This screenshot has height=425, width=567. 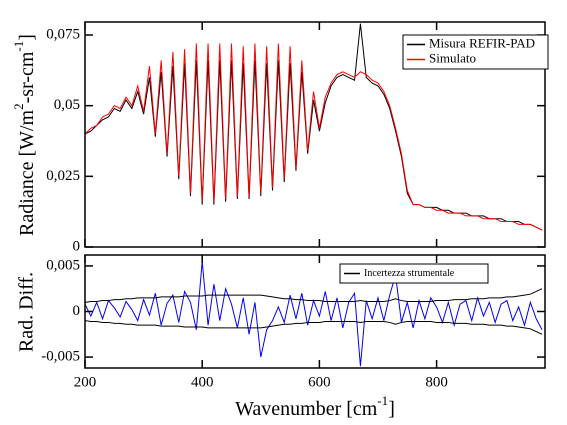 What do you see at coordinates (27, 172) in the screenshot?
I see `y-axis-label-part: Radiance [W/m` at bounding box center [27, 172].